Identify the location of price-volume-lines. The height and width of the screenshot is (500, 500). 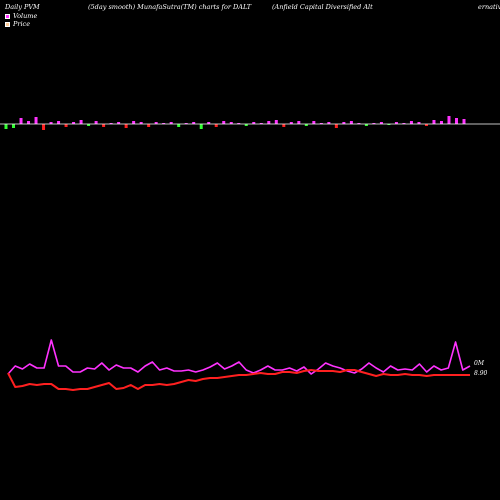
(239, 365).